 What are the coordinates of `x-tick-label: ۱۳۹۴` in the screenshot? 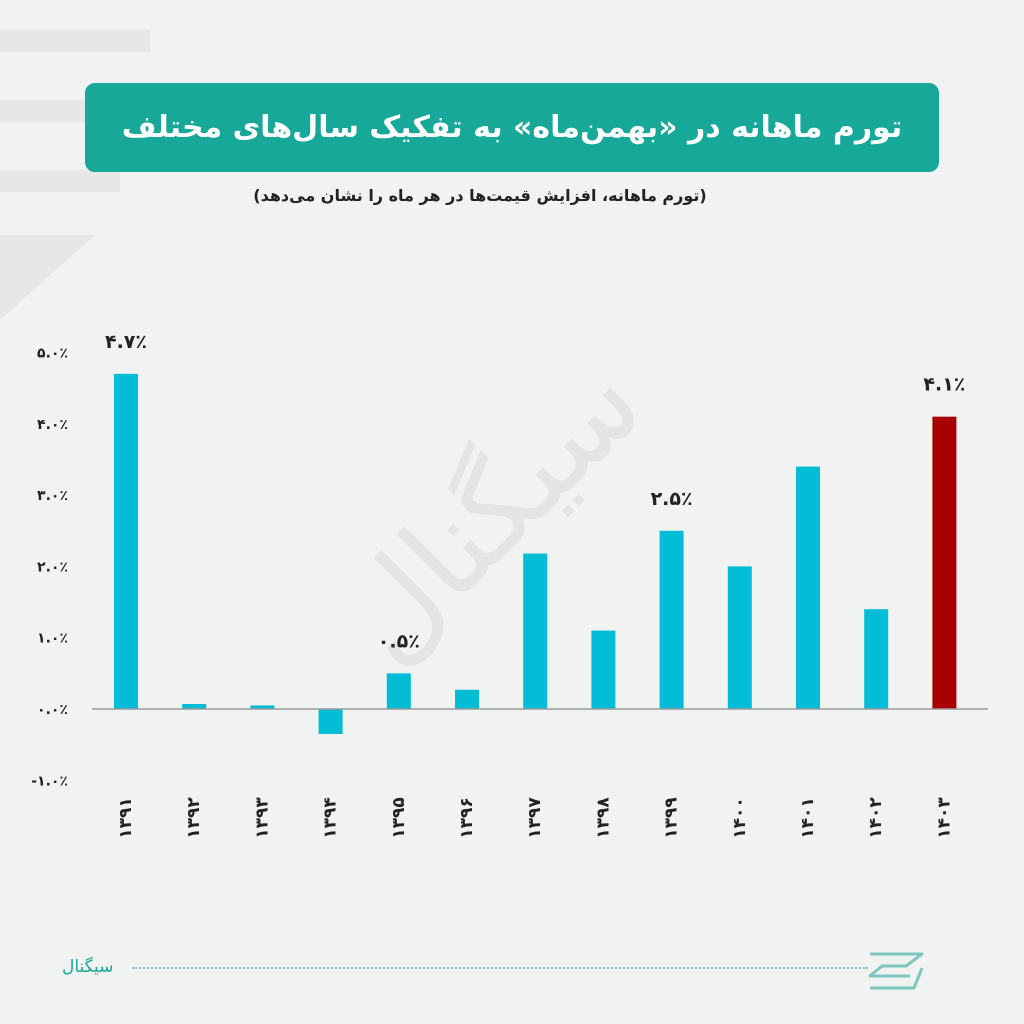 It's located at (331, 818).